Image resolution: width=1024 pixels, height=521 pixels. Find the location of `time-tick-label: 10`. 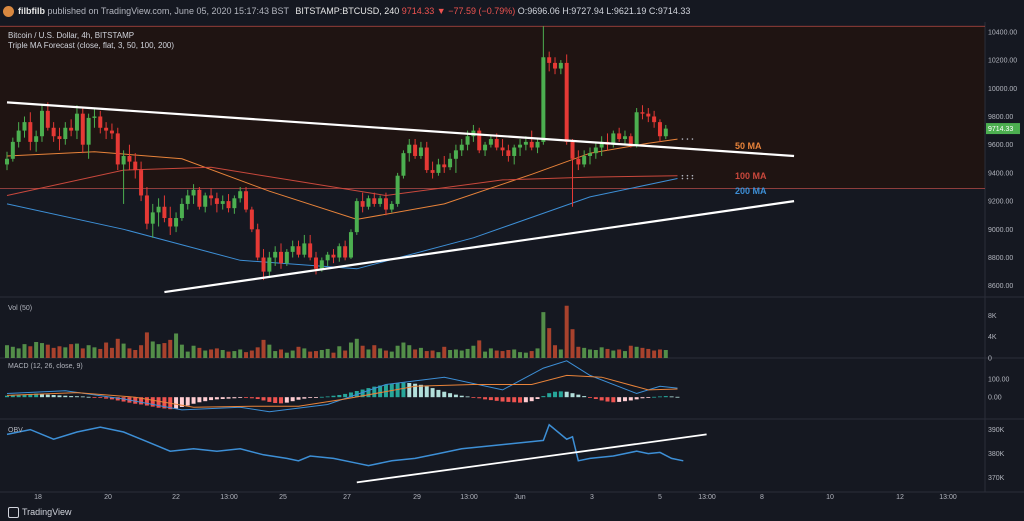

time-tick-label: 10 is located at coordinates (830, 497).